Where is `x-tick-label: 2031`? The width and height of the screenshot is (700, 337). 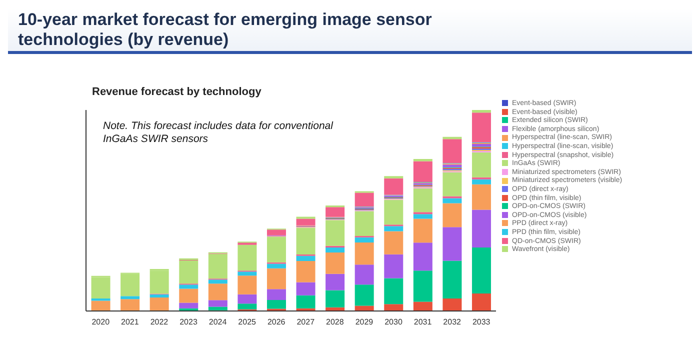
x-tick-label: 2031 is located at coordinates (423, 322).